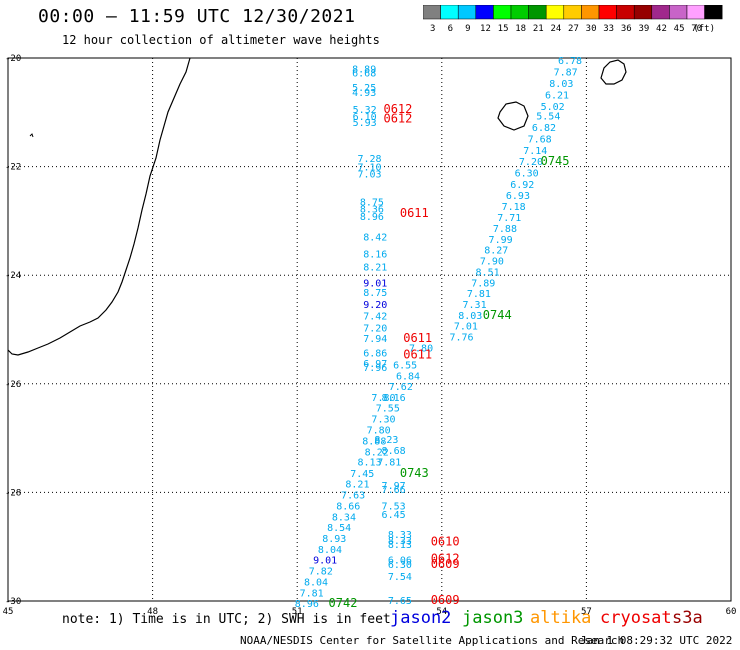 The height and width of the screenshot is (650, 740). What do you see at coordinates (696, 29) in the screenshot?
I see `scale-tick-label: 70` at bounding box center [696, 29].